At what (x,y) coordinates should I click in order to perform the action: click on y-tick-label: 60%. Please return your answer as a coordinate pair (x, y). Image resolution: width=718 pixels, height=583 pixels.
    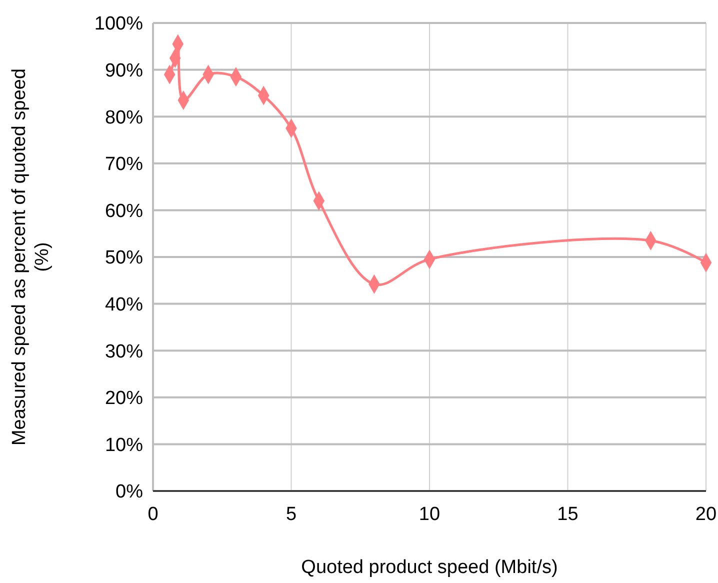
    Looking at the image, I should click on (124, 211).